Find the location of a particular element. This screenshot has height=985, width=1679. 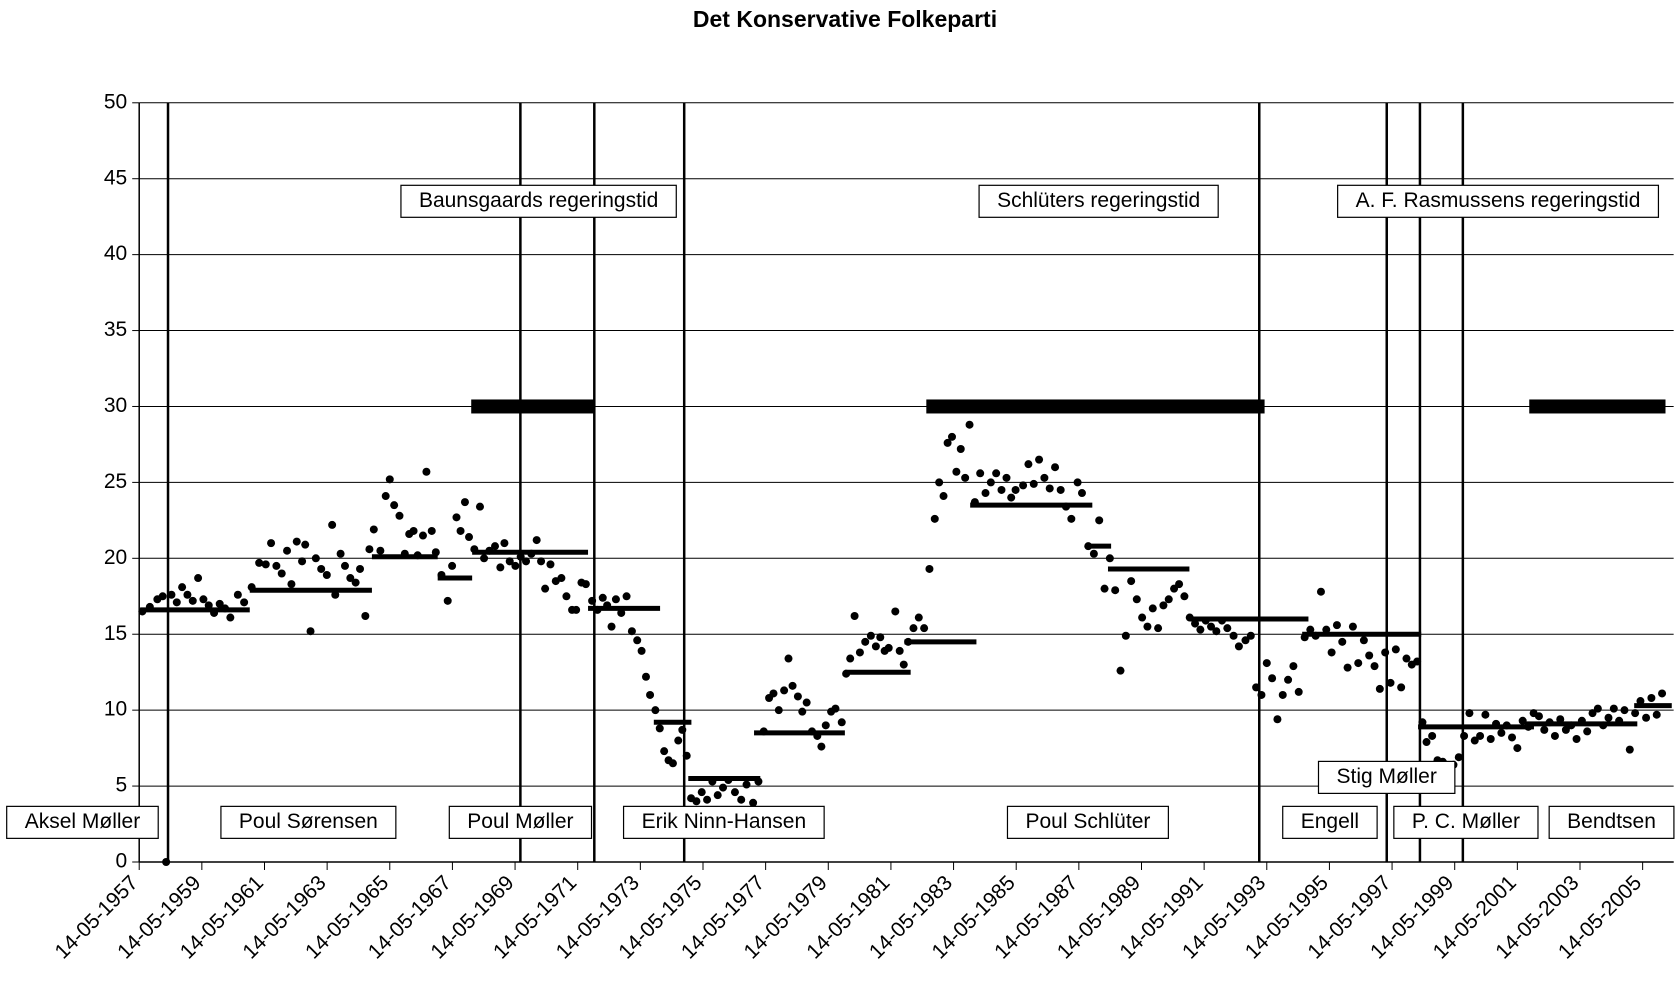

leader-label-text: Poul Møller is located at coordinates (520, 821).